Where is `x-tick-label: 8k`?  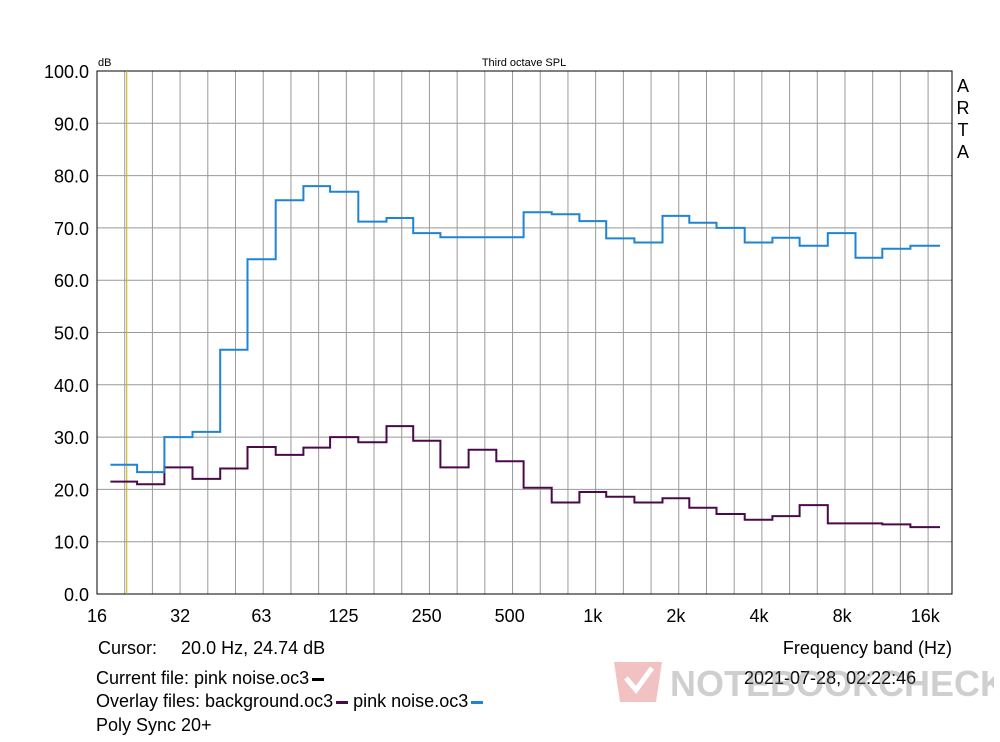
x-tick-label: 8k is located at coordinates (843, 616).